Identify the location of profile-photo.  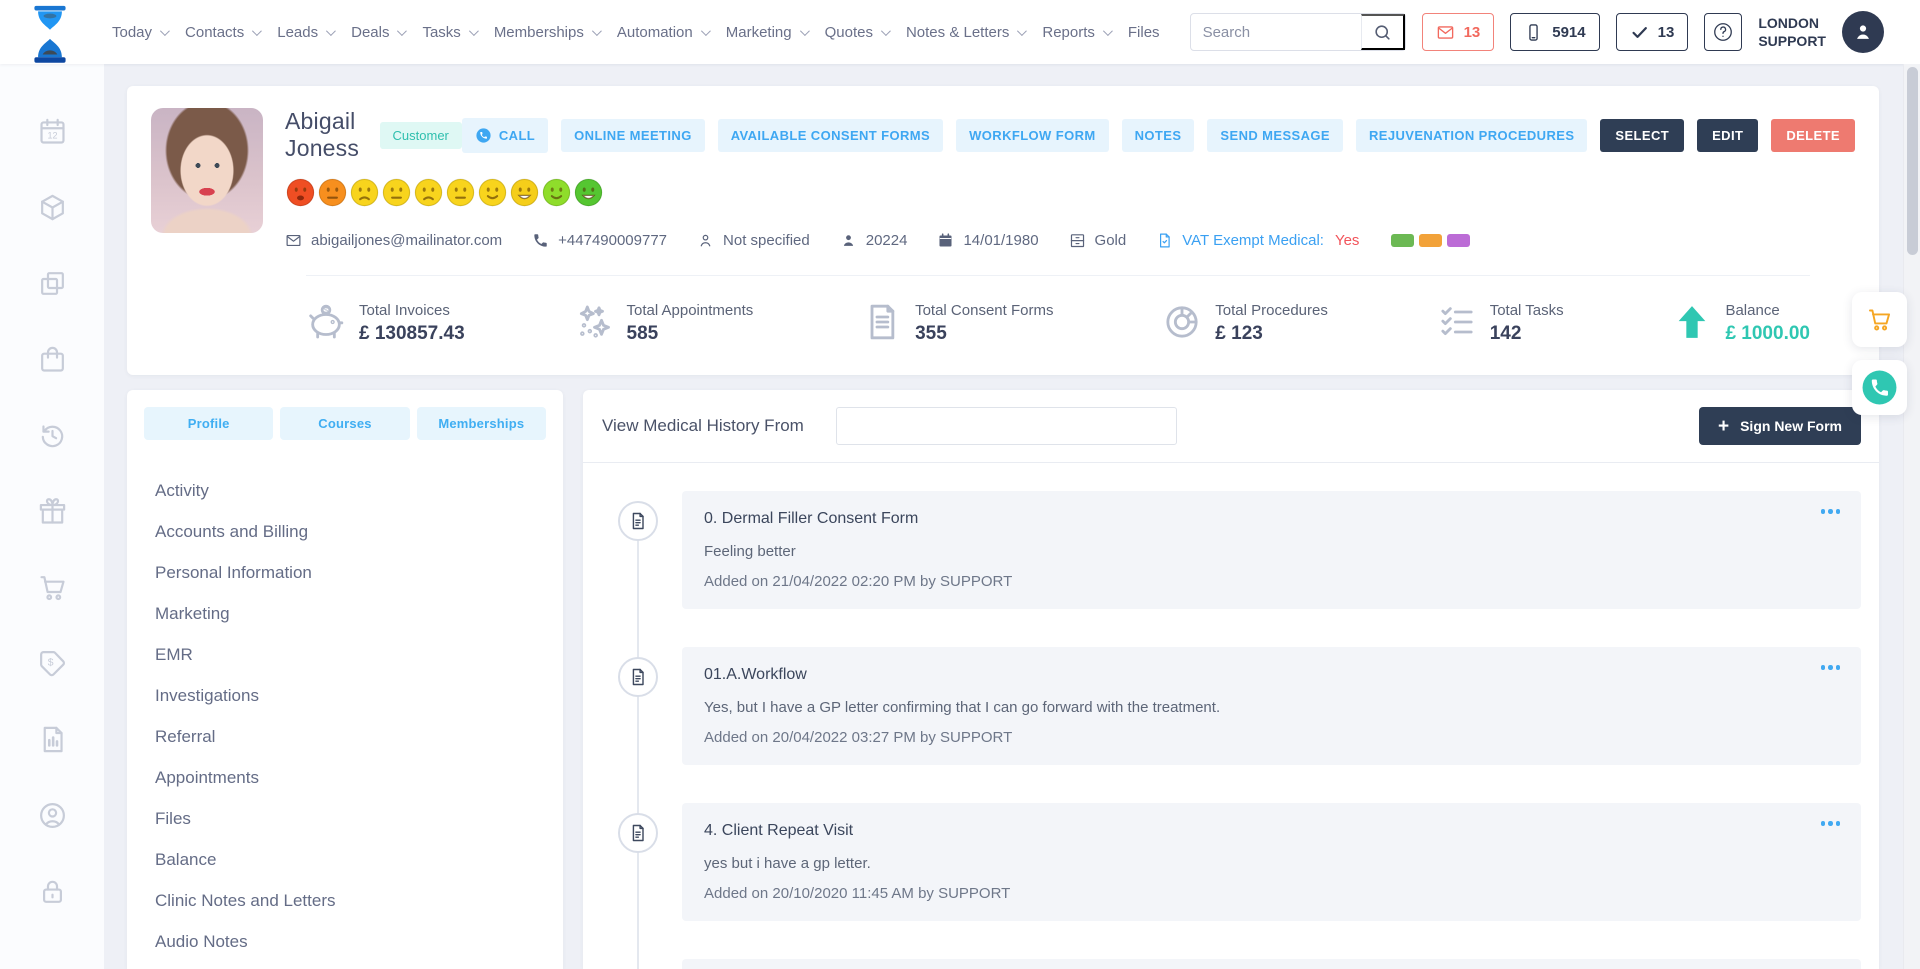
(207, 170).